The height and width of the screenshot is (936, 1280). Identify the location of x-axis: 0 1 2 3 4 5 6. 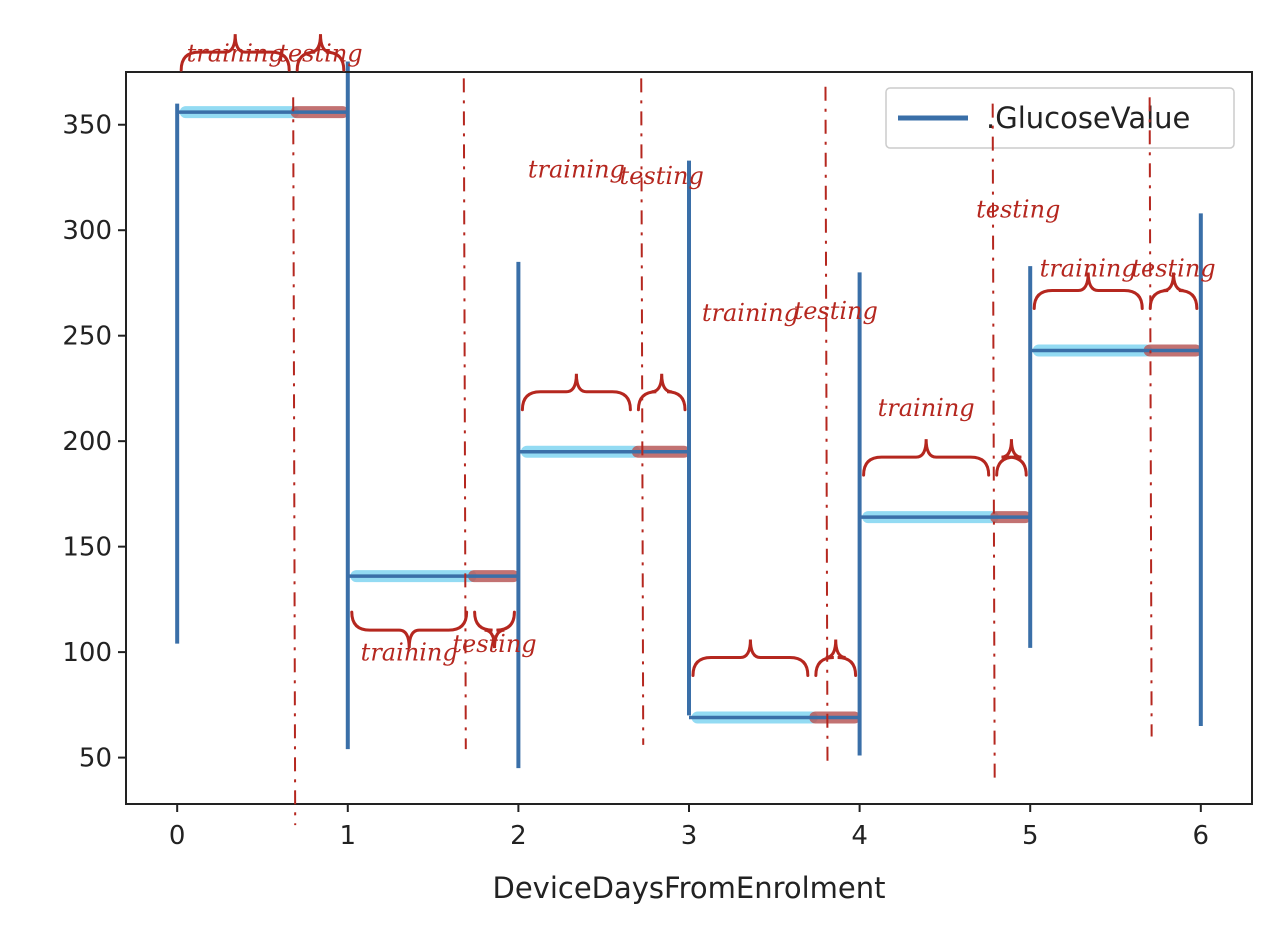
(689, 827).